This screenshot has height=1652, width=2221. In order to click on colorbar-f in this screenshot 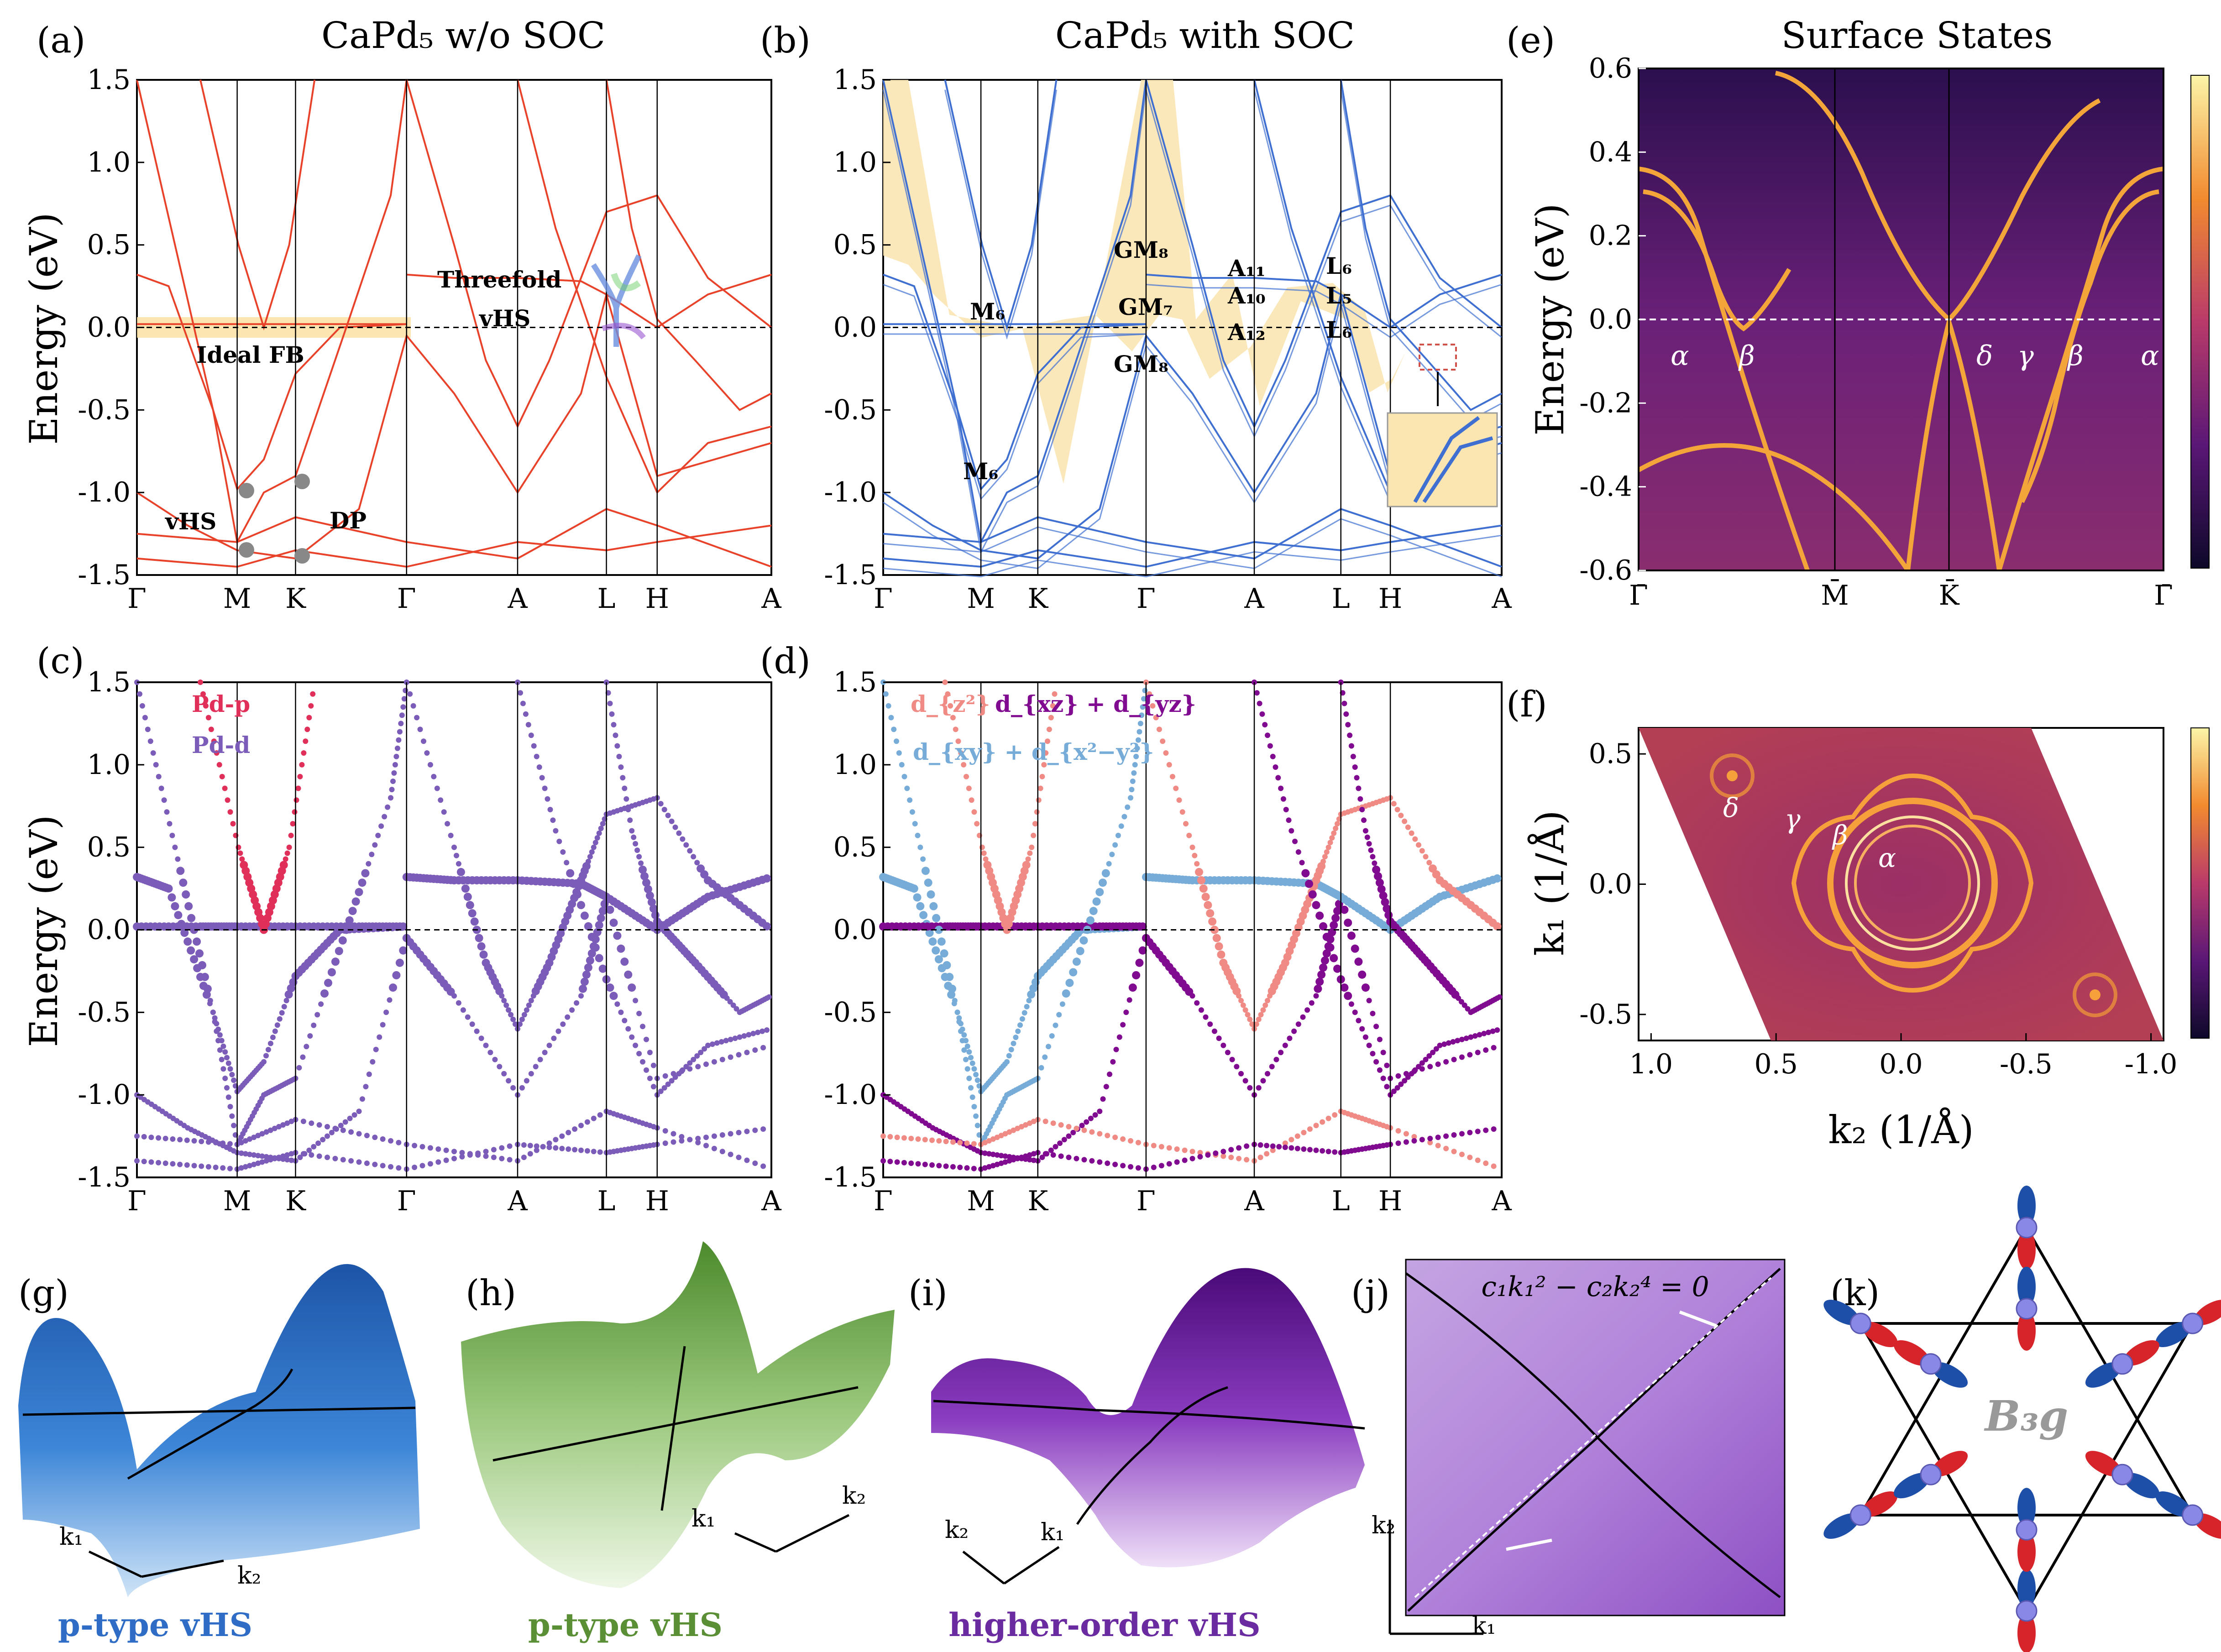, I will do `click(2200, 883)`.